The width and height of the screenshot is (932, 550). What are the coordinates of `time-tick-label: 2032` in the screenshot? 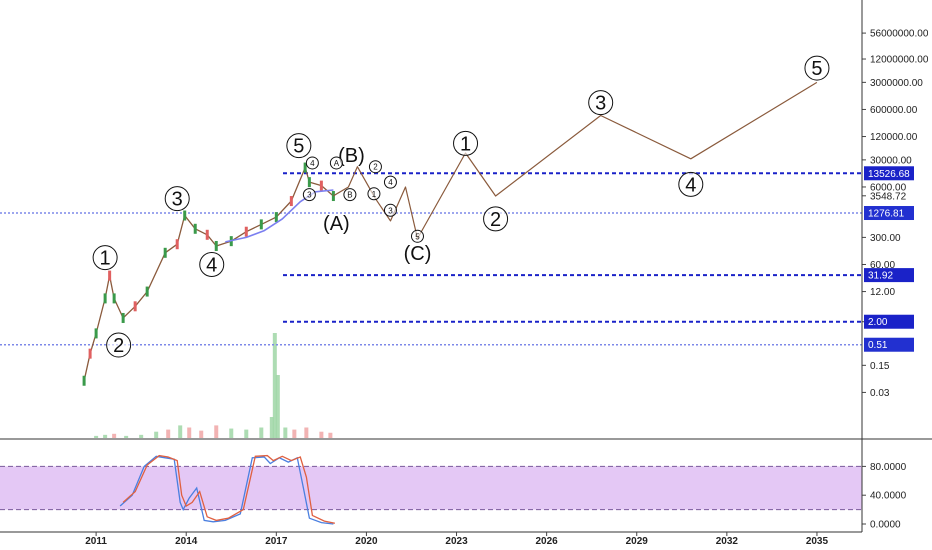 It's located at (727, 541).